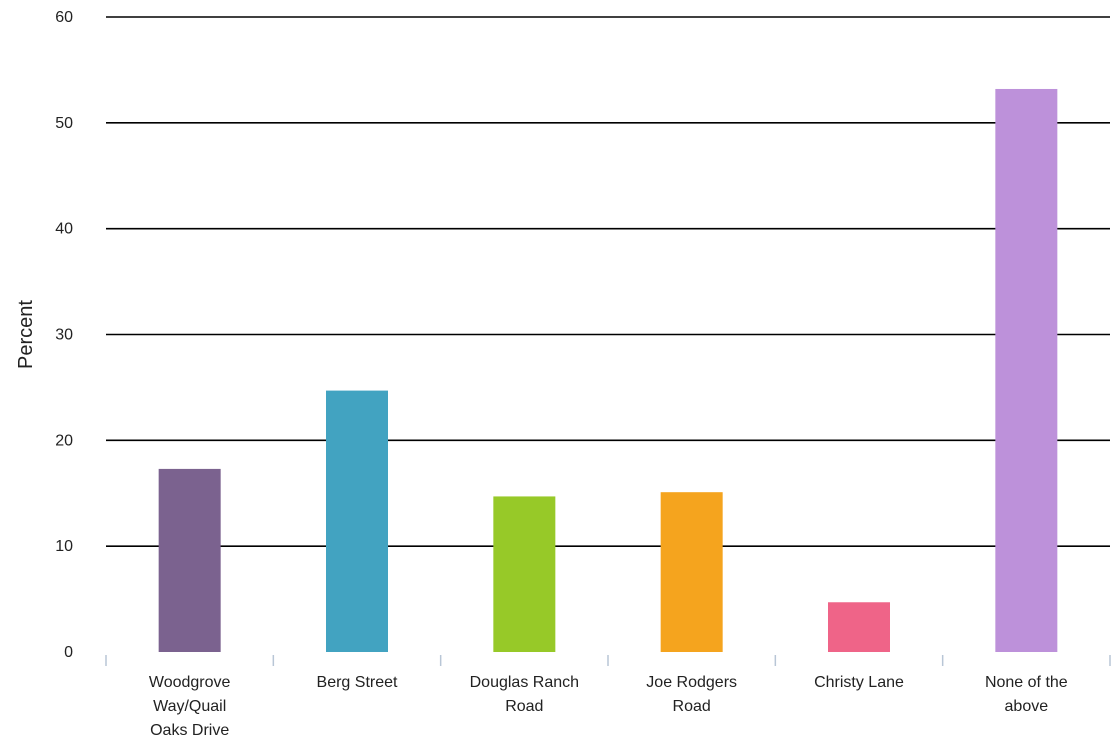  What do you see at coordinates (64, 229) in the screenshot?
I see `y-tick-label: 40` at bounding box center [64, 229].